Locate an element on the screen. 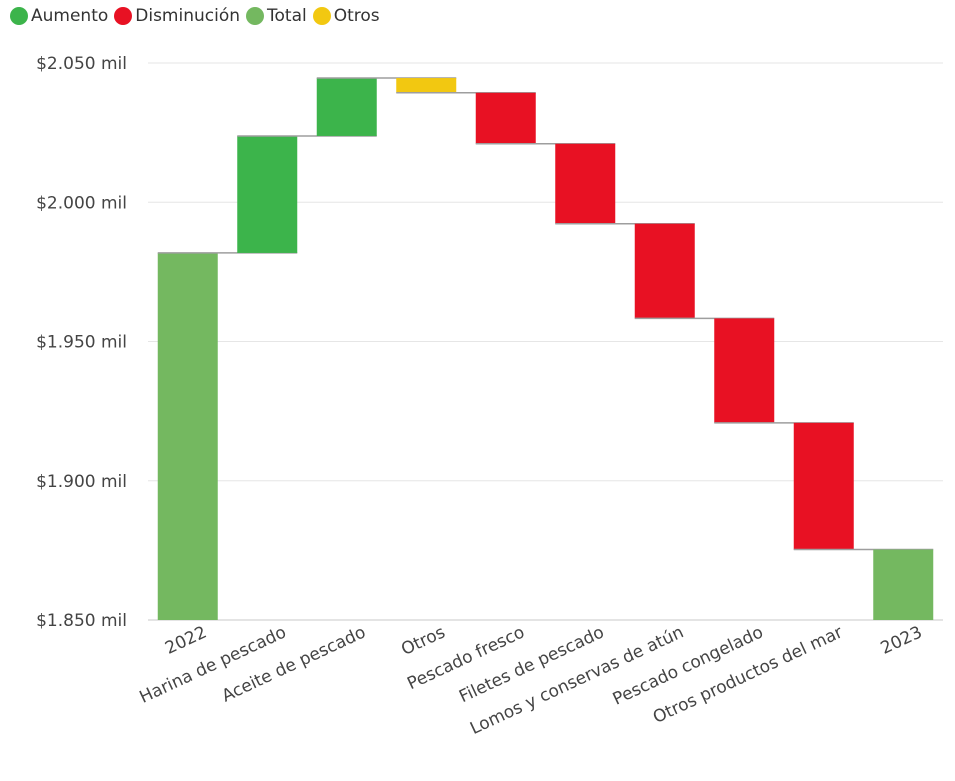  x-tick-label: 2022 is located at coordinates (186, 640).